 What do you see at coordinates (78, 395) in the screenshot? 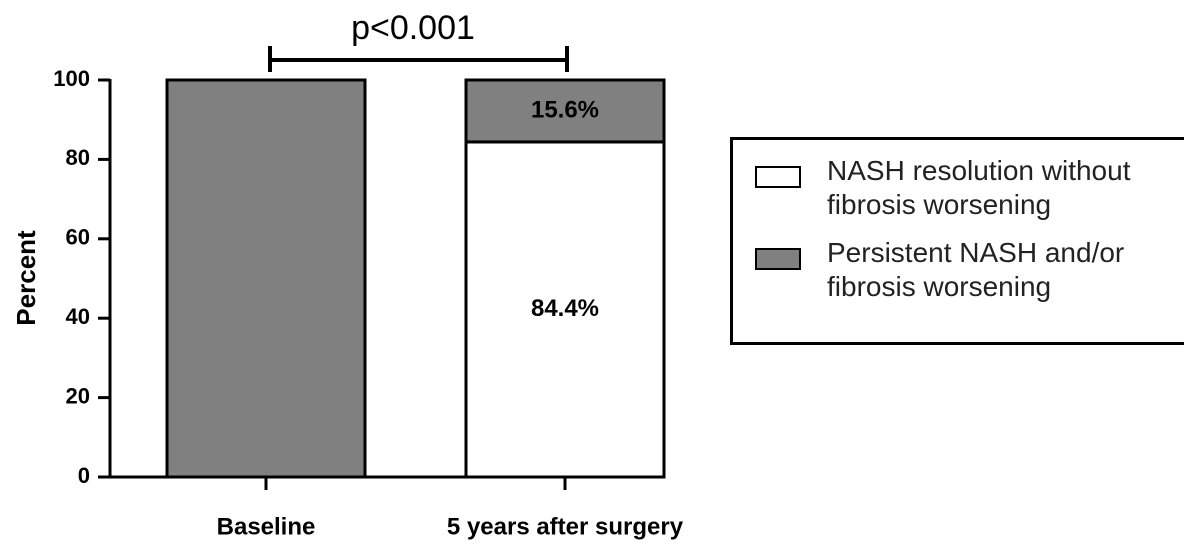
I see `y-tick-label: 20` at bounding box center [78, 395].